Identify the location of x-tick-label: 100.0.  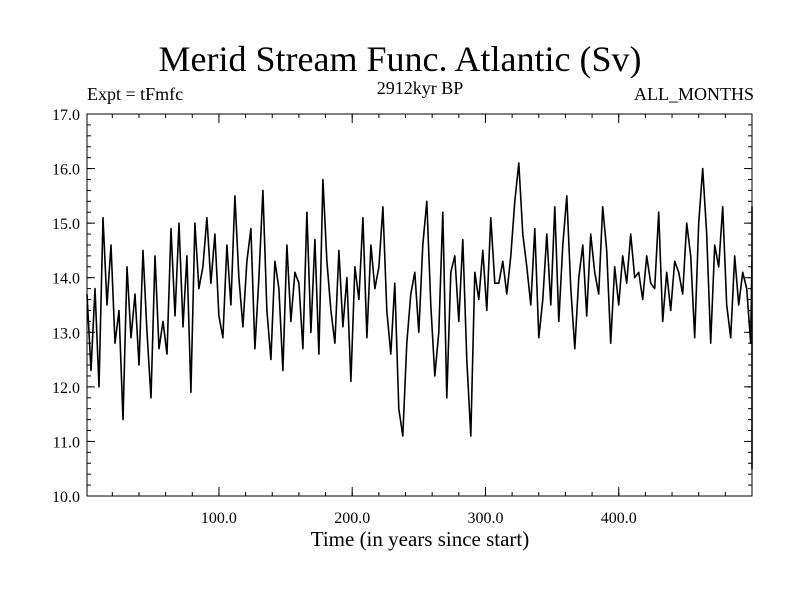
(219, 518).